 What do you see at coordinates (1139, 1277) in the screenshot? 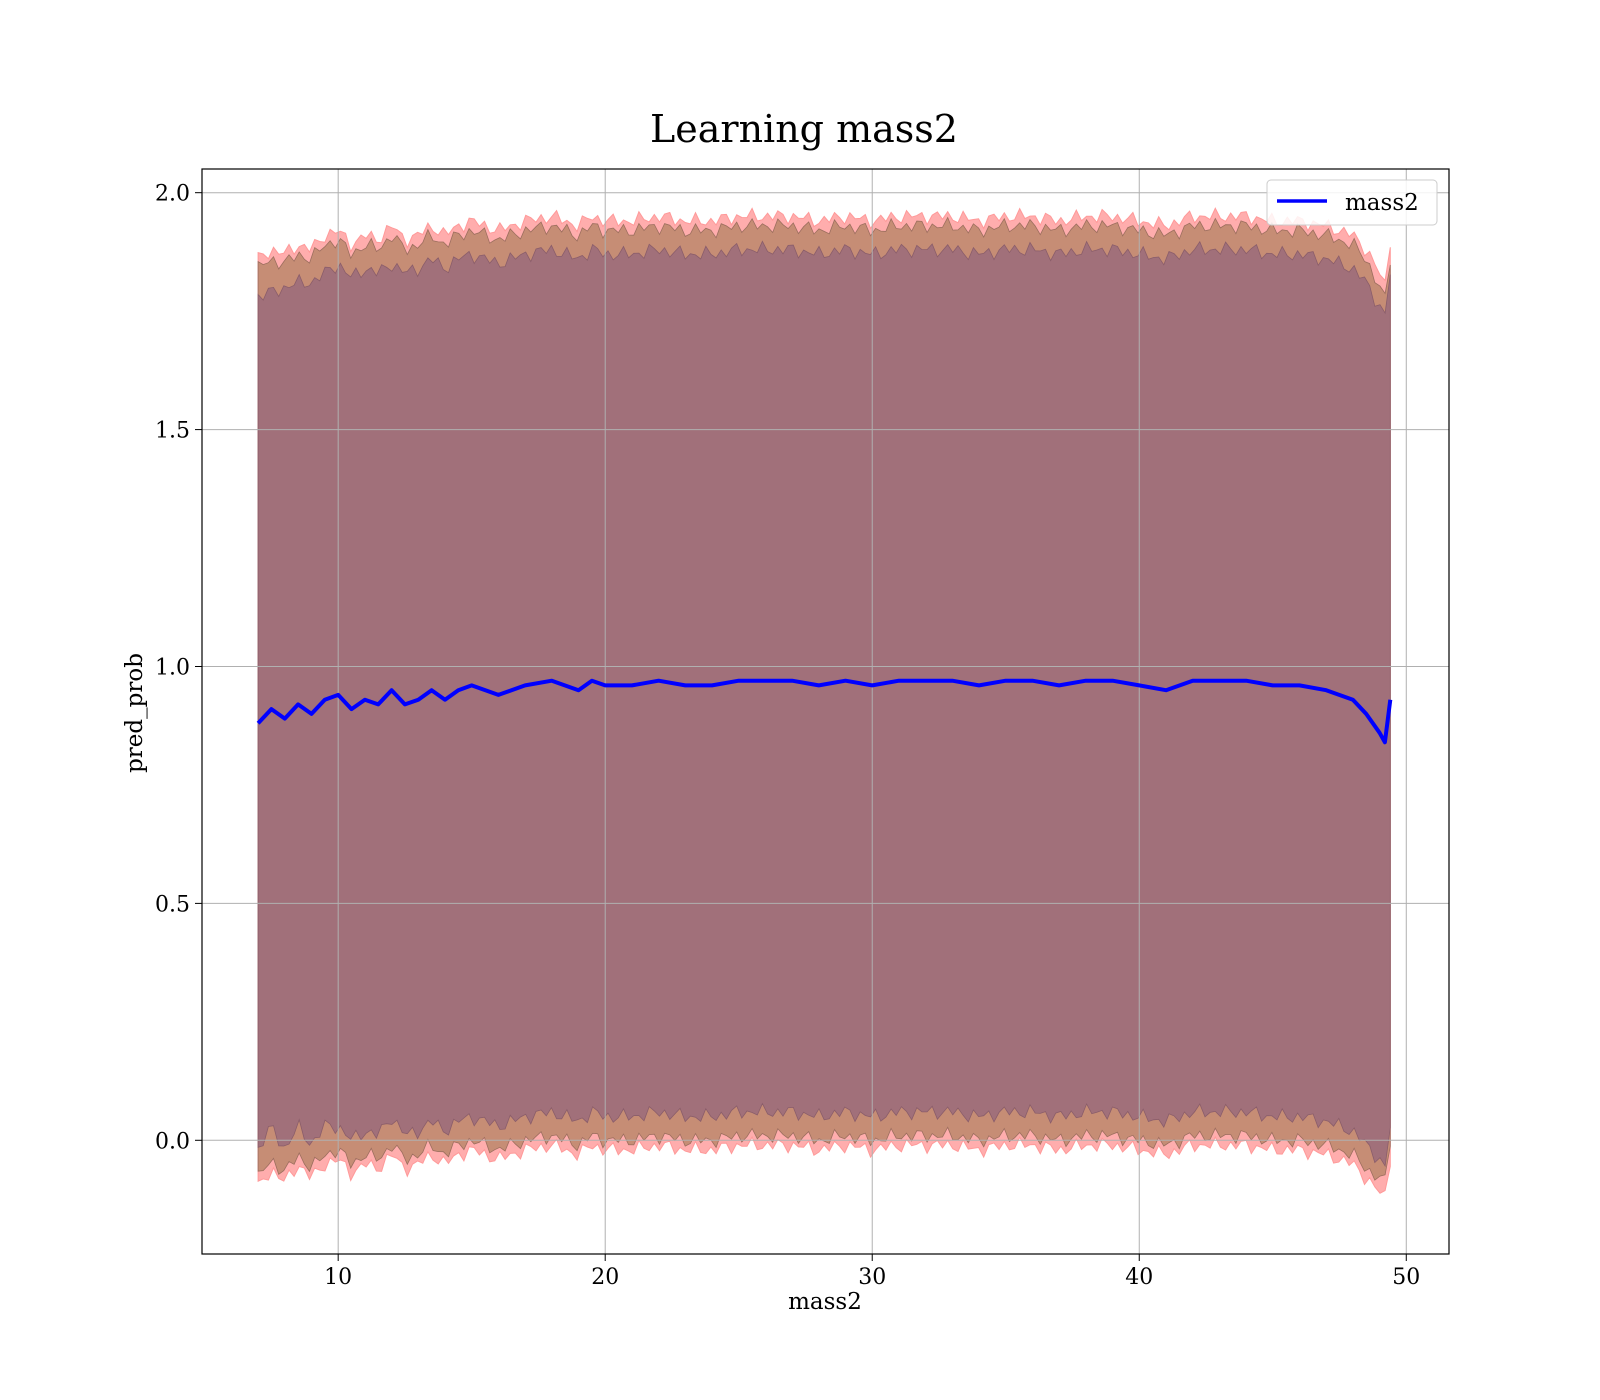
I see `x-tick-label: 40` at bounding box center [1139, 1277].